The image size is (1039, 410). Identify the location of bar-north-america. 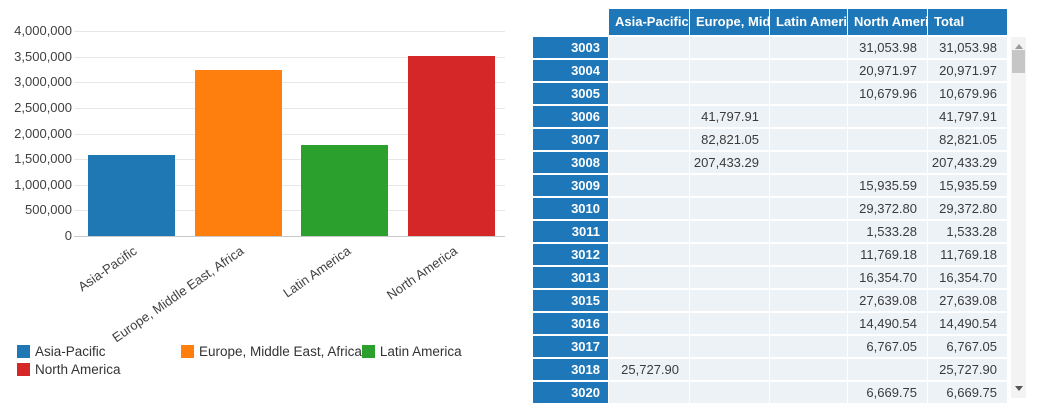
(452, 145).